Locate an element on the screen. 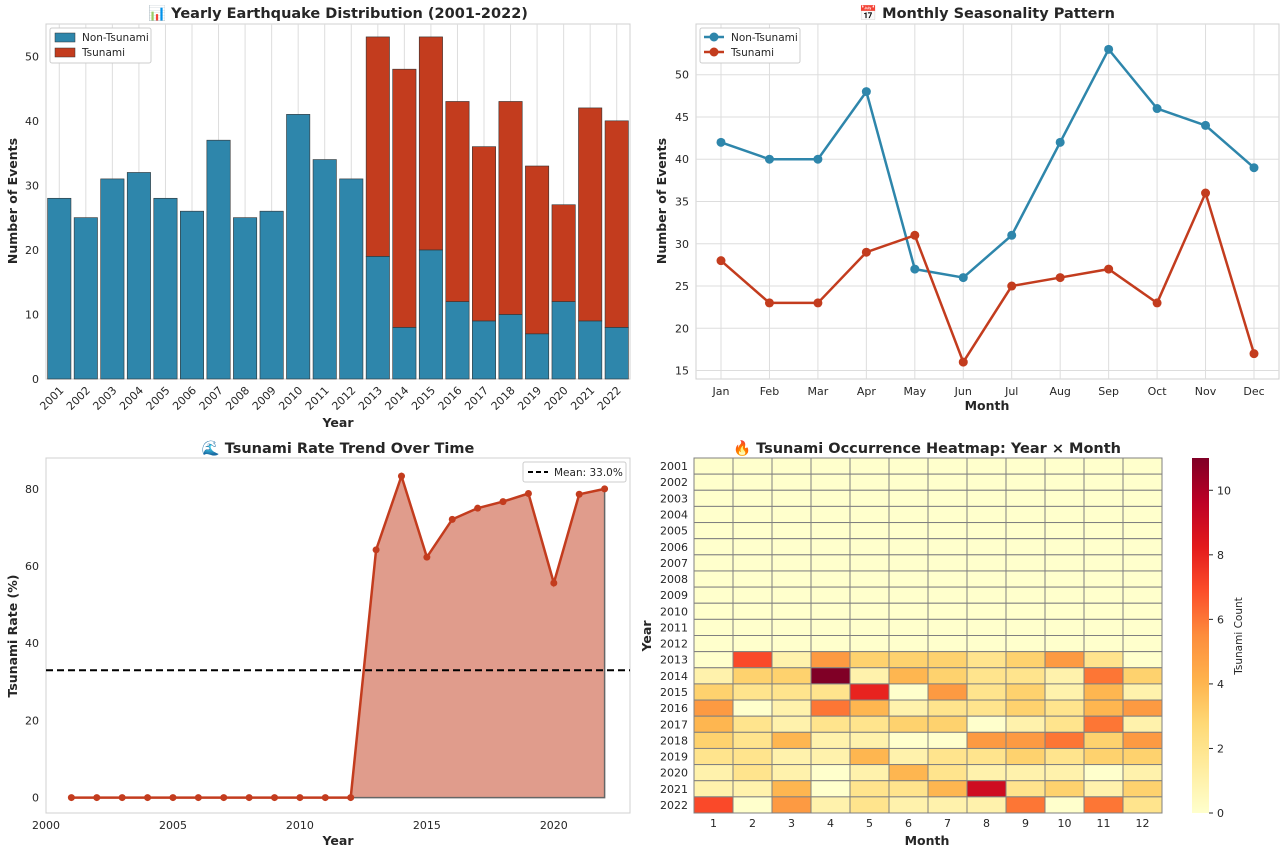  monthly-y-tick-label: 45 is located at coordinates (682, 117).